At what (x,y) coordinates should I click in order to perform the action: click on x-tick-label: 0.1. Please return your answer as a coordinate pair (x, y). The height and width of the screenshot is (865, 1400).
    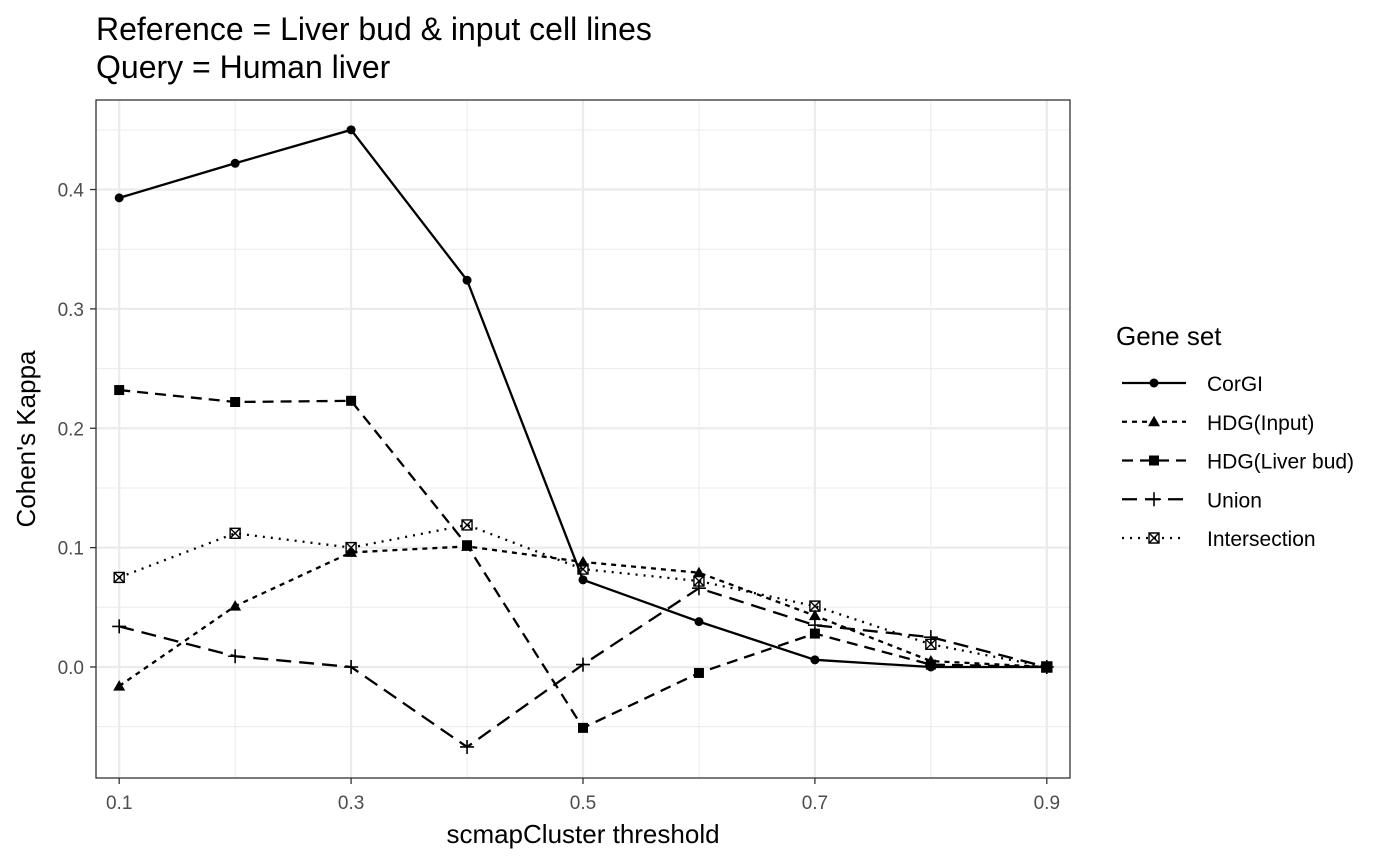
    Looking at the image, I should click on (119, 803).